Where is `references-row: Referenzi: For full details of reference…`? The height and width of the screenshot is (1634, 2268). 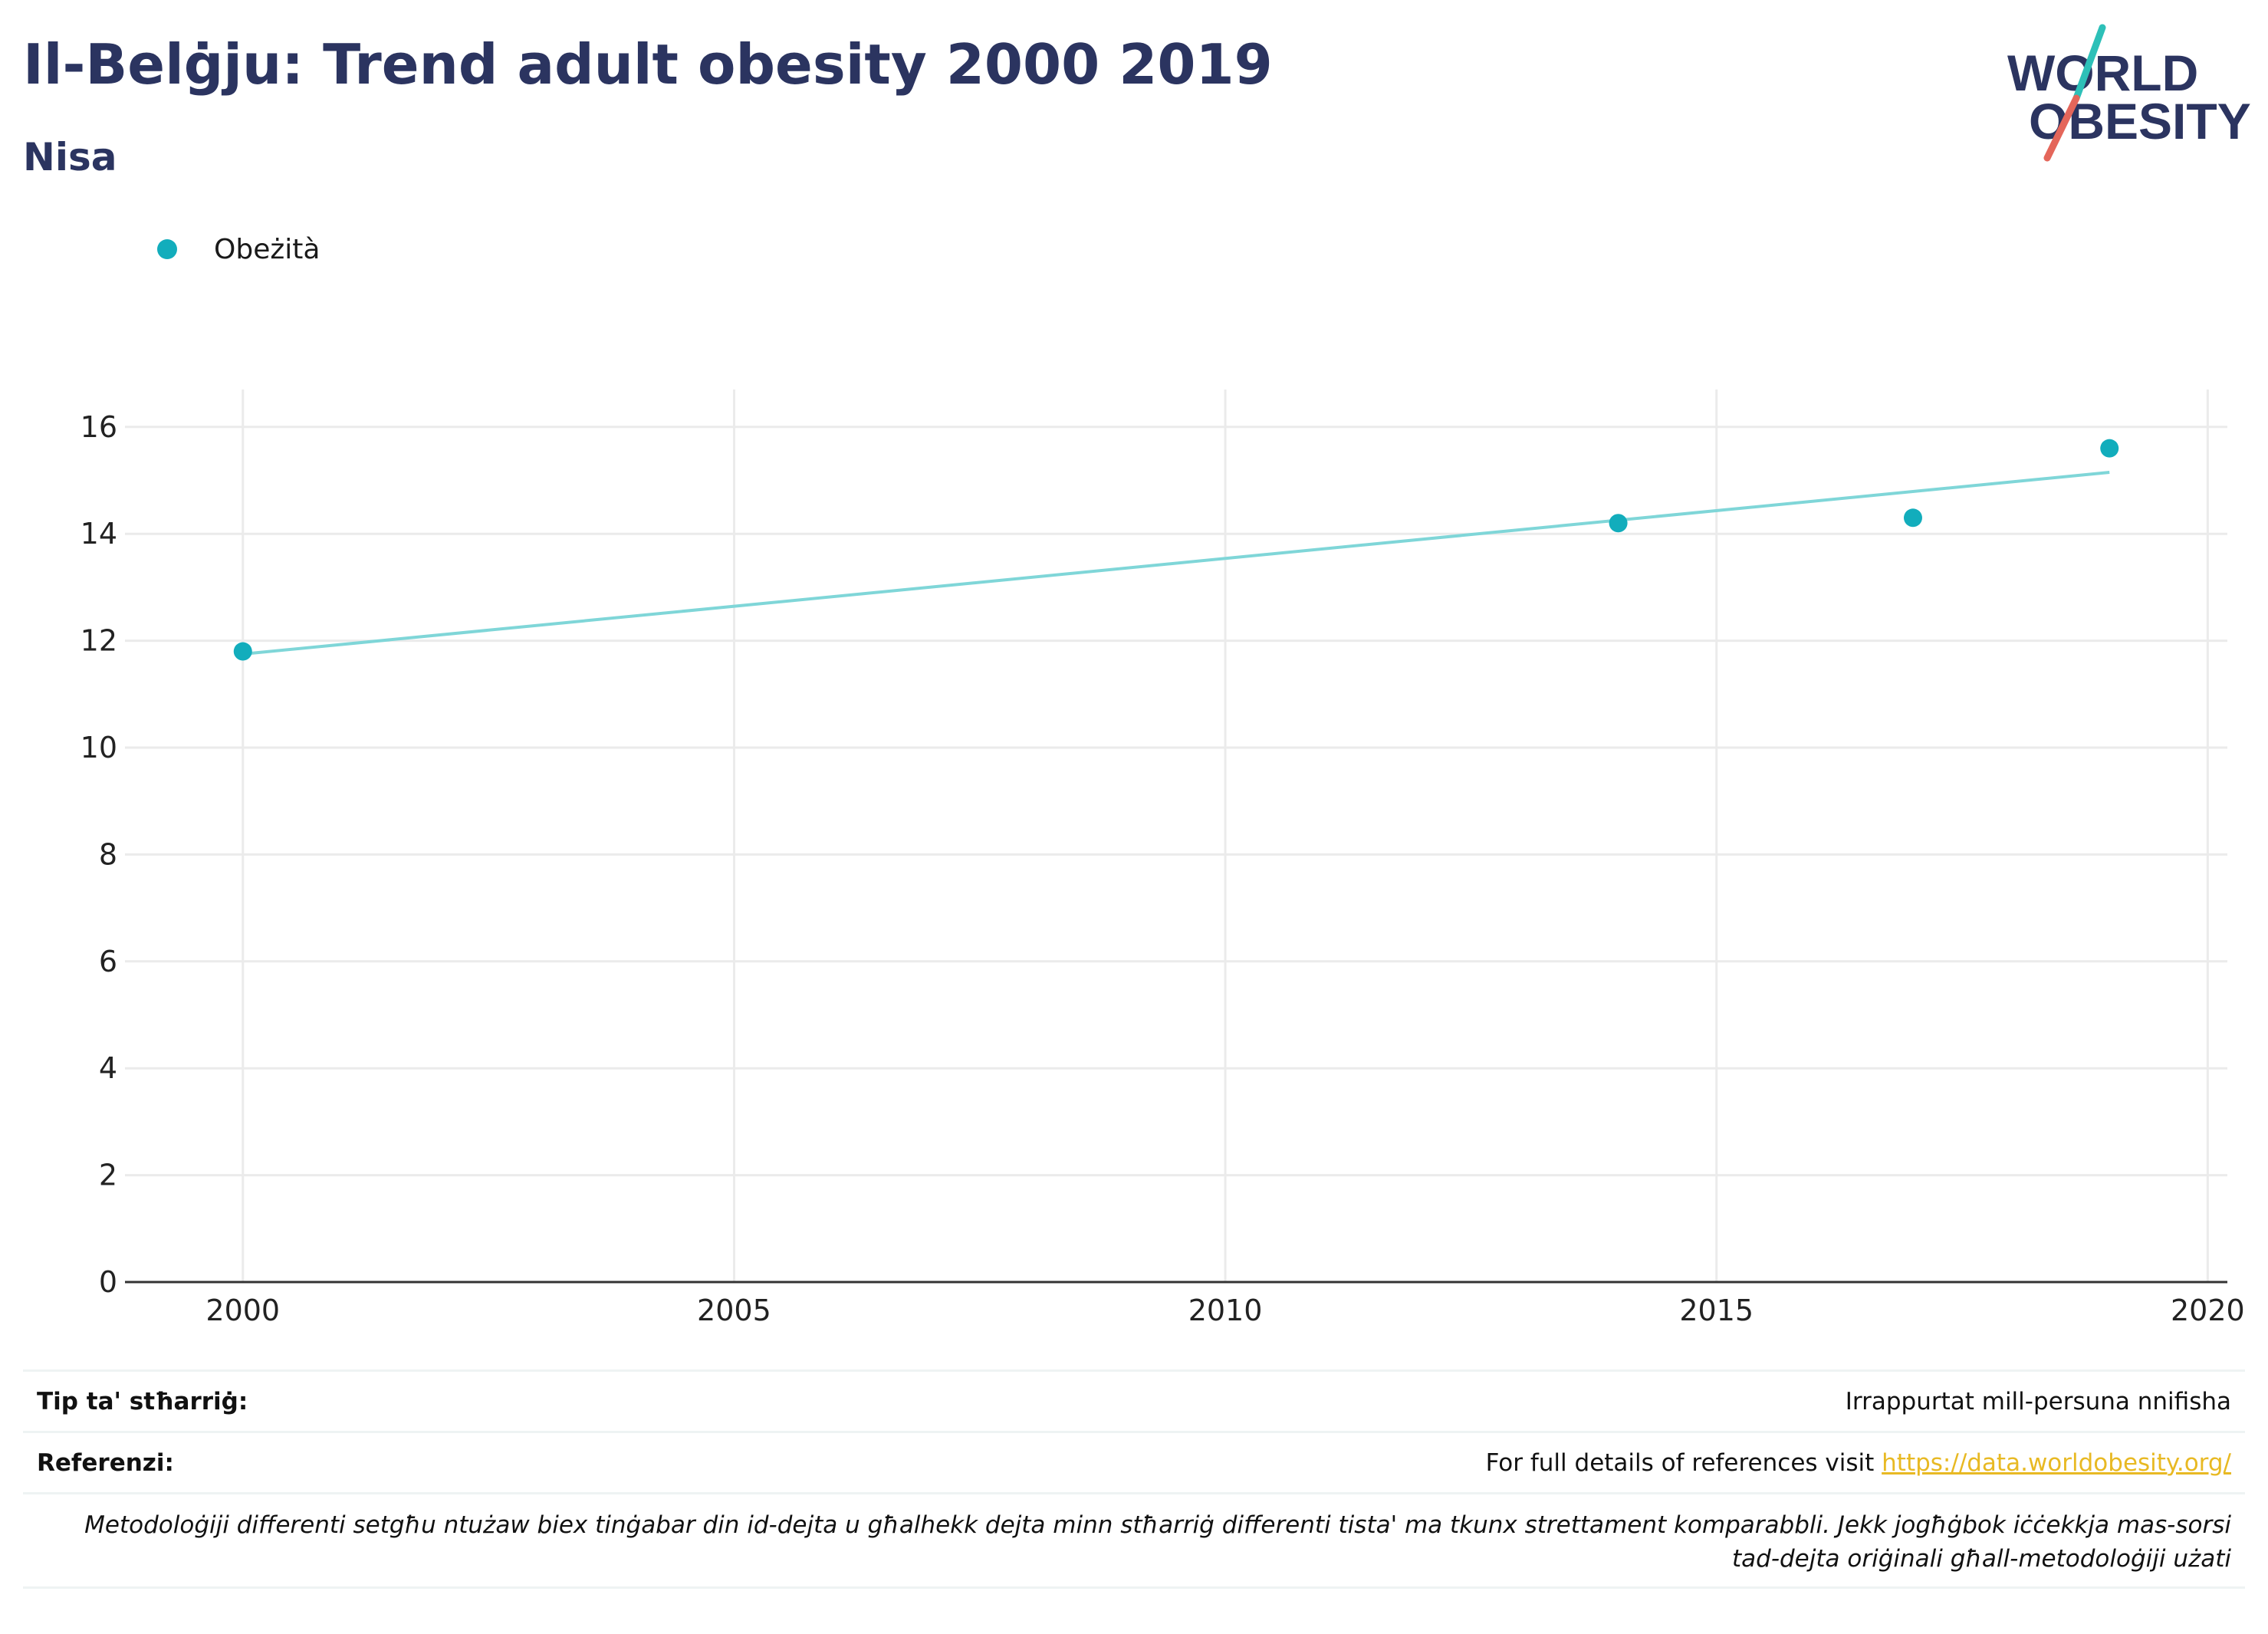
references-row: Referenzi: For full details of reference… is located at coordinates (1134, 1461).